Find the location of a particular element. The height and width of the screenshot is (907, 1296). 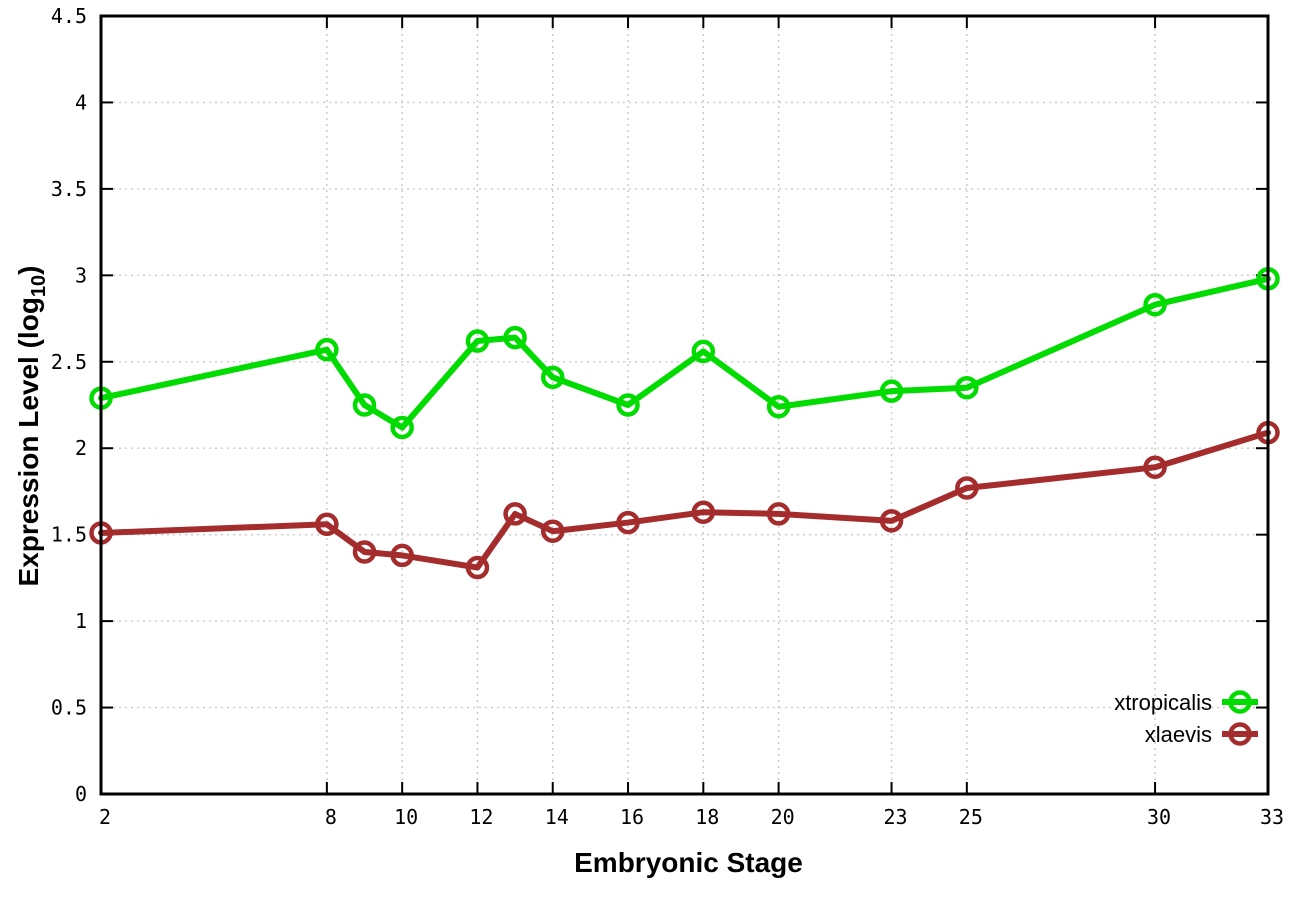

x-tick-label: 23 is located at coordinates (896, 817).